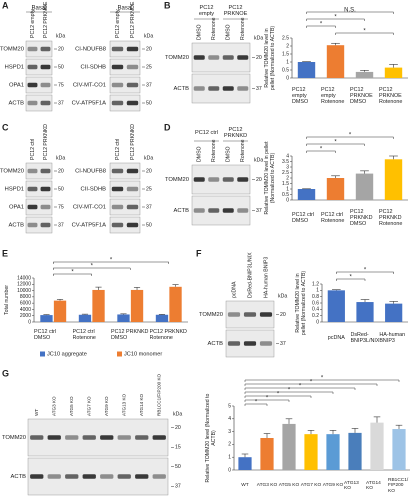 The height and width of the screenshot is (500, 414). What do you see at coordinates (245, 486) in the screenshot?
I see `x-tick-label: WT` at bounding box center [245, 486].